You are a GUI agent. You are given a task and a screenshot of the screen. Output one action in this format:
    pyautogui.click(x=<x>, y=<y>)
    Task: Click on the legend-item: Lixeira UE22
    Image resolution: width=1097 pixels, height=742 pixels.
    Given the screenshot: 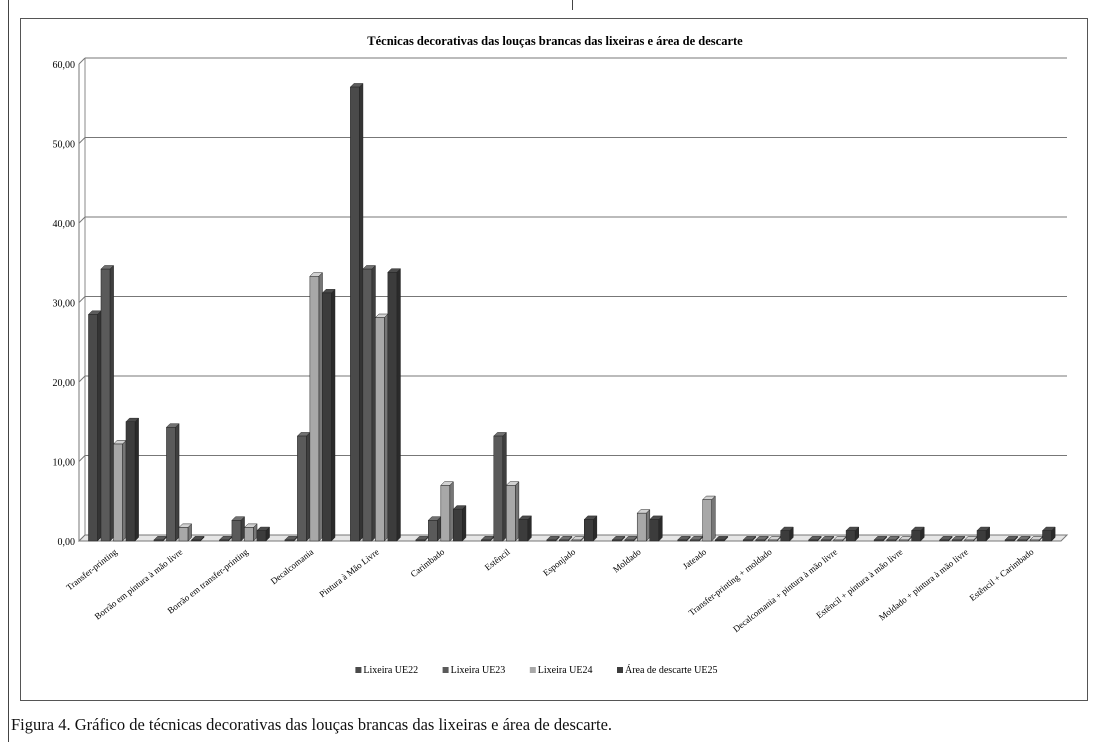 What is the action you would take?
    pyautogui.click(x=386, y=670)
    